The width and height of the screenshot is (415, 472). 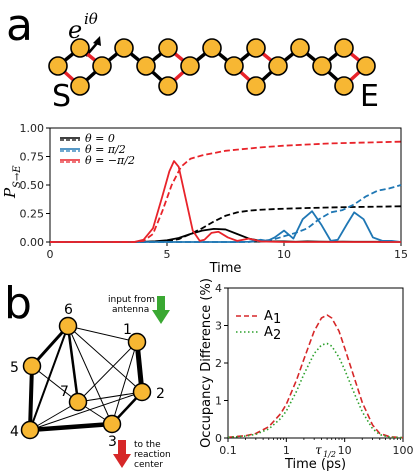 What do you see at coordinates (315, 464) in the screenshot?
I see `x-axis-label: Time (ps)` at bounding box center [315, 464].